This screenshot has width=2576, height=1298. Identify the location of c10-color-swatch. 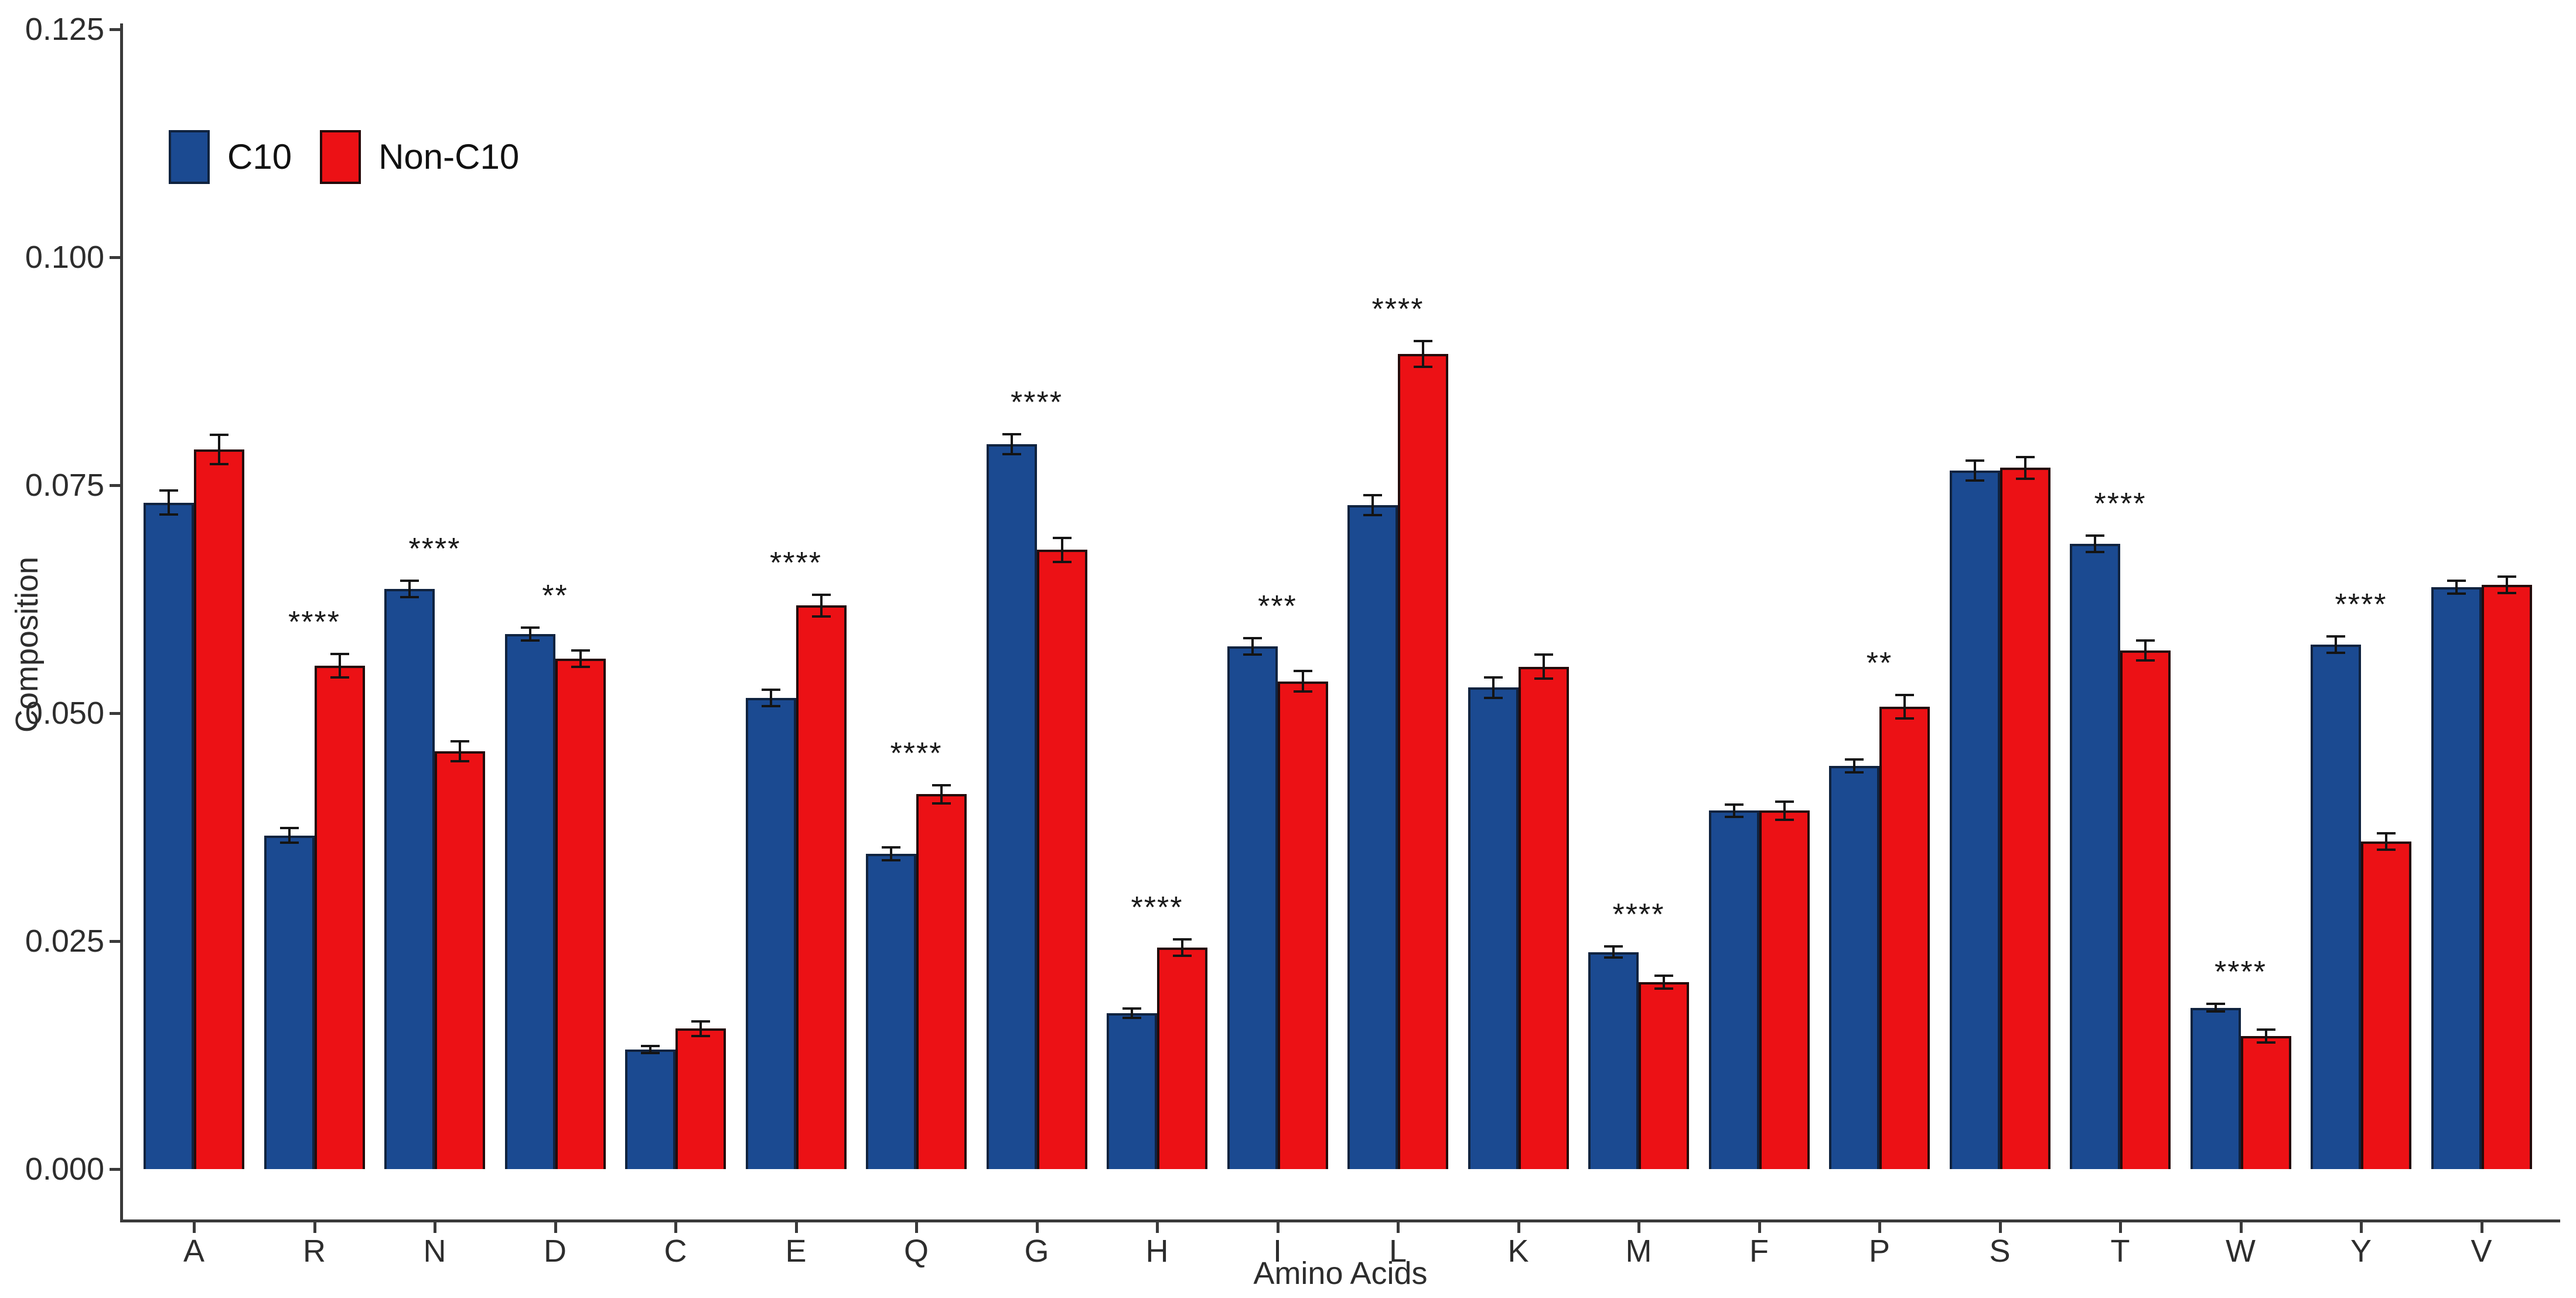
(190, 157).